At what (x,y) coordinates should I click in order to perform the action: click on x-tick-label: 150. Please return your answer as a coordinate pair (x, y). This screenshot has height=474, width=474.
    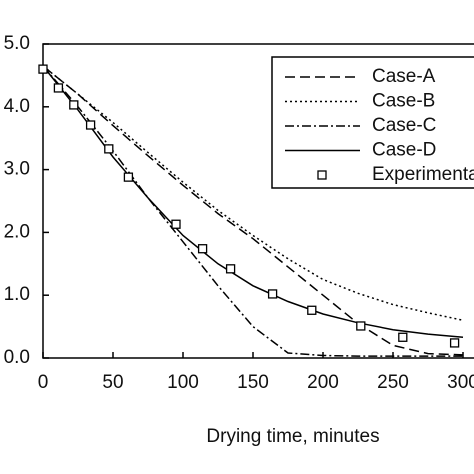
    Looking at the image, I should click on (253, 382).